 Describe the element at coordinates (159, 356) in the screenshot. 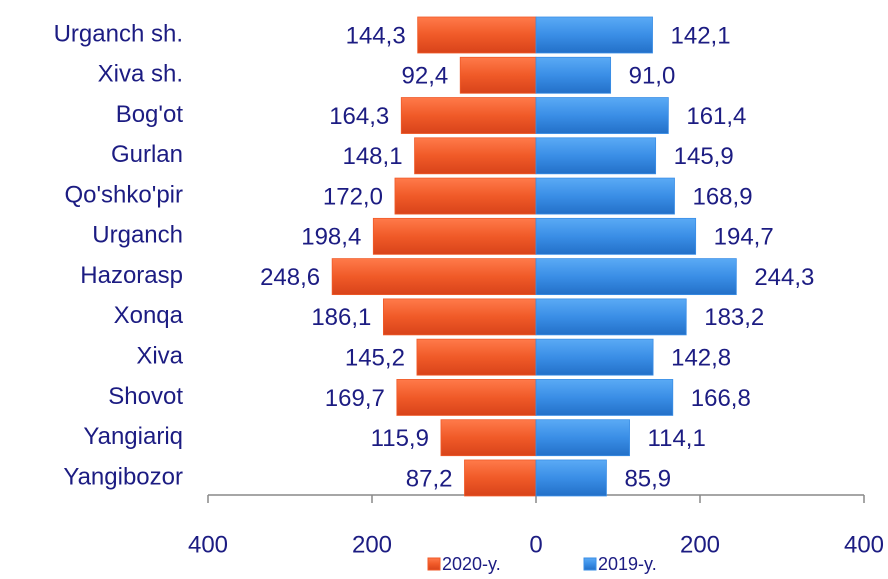

I see `category-label: Xiva` at that location.